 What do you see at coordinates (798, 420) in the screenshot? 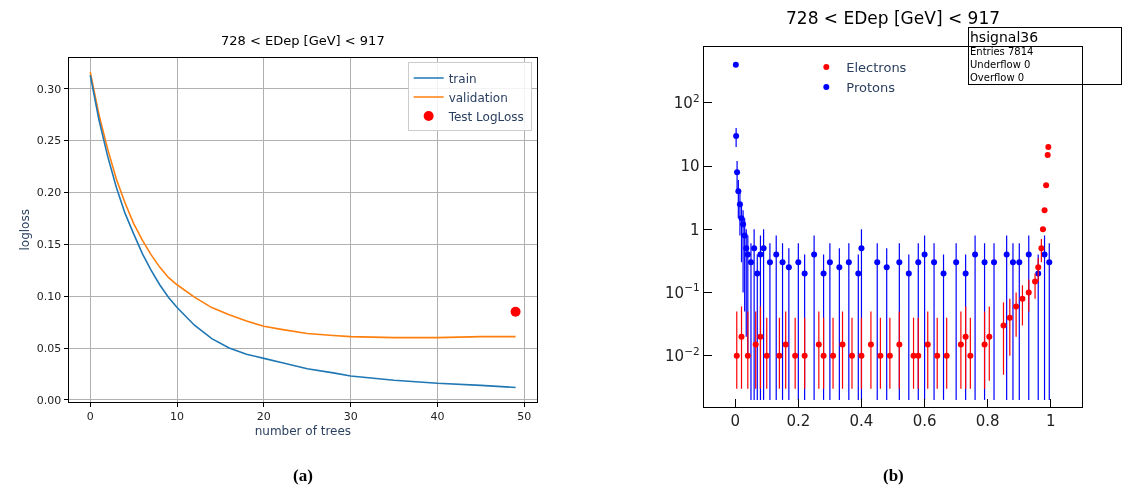
I see `x-tick-label: 0.2` at bounding box center [798, 420].